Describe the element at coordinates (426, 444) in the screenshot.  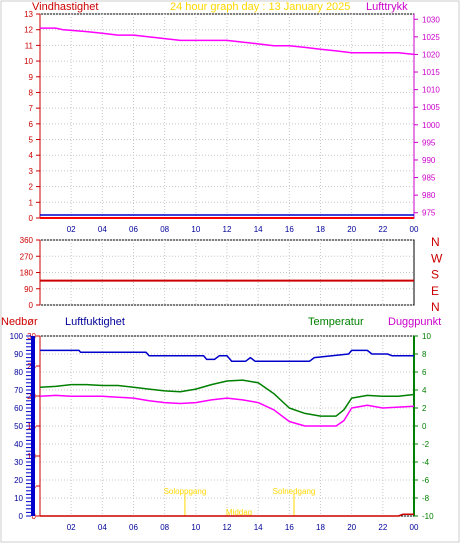
I see `temperature-tick-label: -2` at that location.